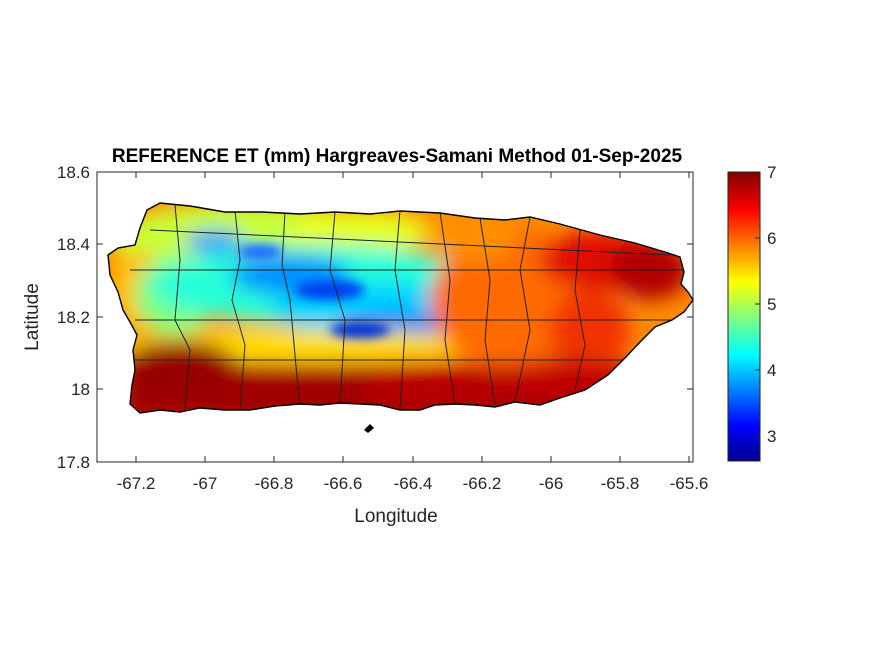 Image resolution: width=875 pixels, height=661 pixels. What do you see at coordinates (274, 483) in the screenshot?
I see `x-tick-label: -66.8` at bounding box center [274, 483].